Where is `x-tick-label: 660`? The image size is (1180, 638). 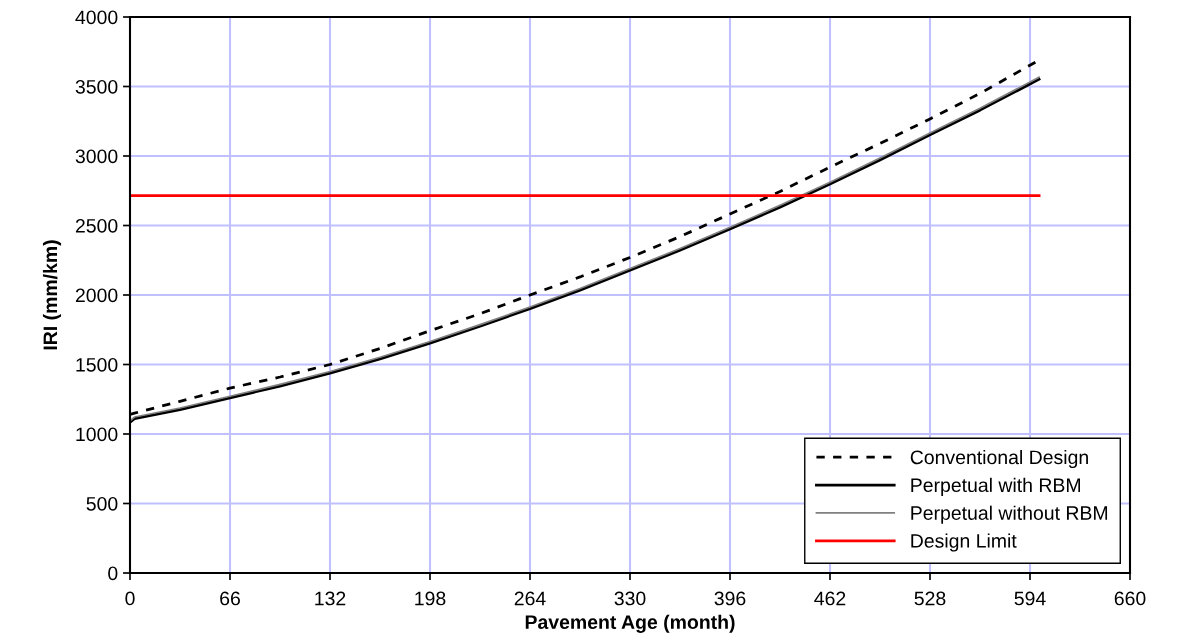 x-tick-label: 660 is located at coordinates (1130, 598).